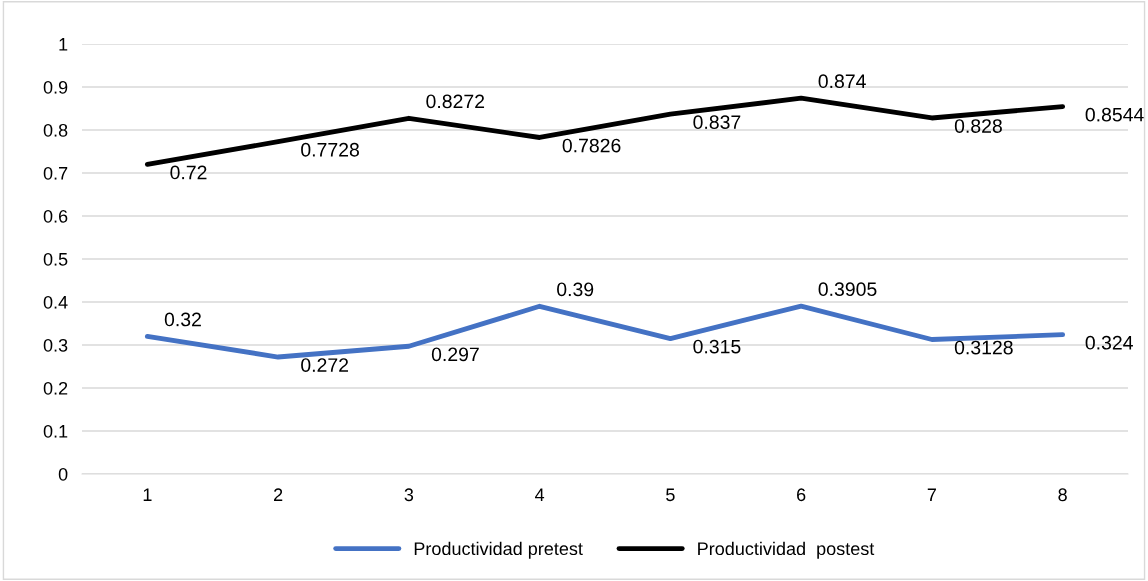 The height and width of the screenshot is (581, 1148). What do you see at coordinates (842, 81) in the screenshot?
I see `data-label: 0.874` at bounding box center [842, 81].